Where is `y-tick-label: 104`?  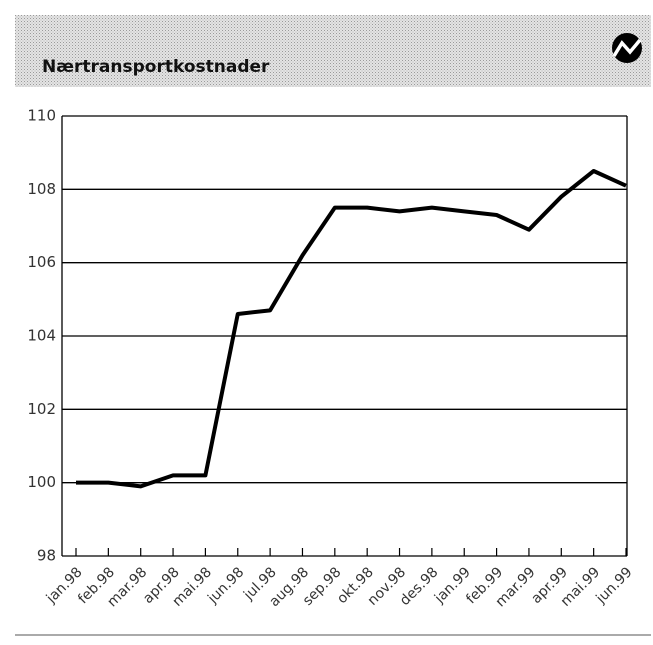
y-tick-label: 104 is located at coordinates (41, 336).